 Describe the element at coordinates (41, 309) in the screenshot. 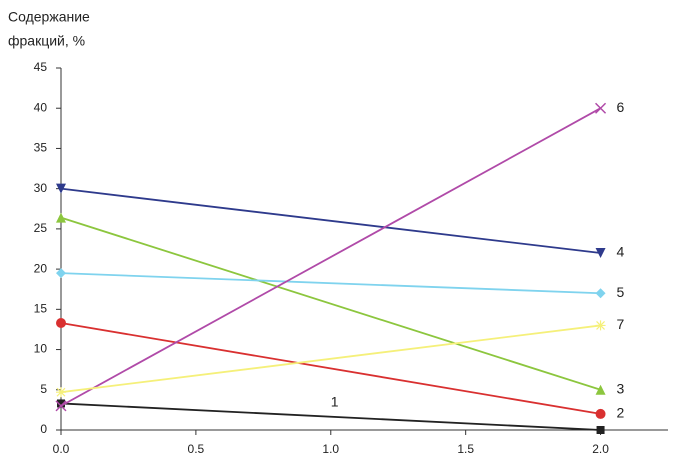

I see `y-tick-label: 15` at that location.